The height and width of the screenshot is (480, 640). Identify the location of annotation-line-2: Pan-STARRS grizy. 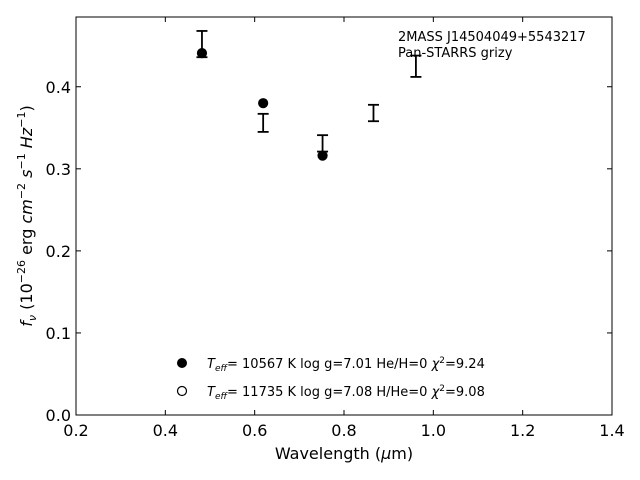
(455, 53).